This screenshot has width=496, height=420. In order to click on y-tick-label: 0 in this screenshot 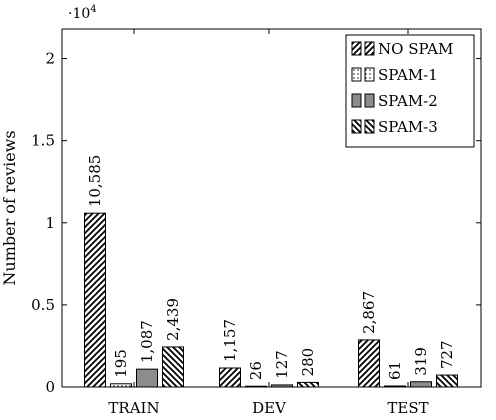, I will do `click(50, 387)`.